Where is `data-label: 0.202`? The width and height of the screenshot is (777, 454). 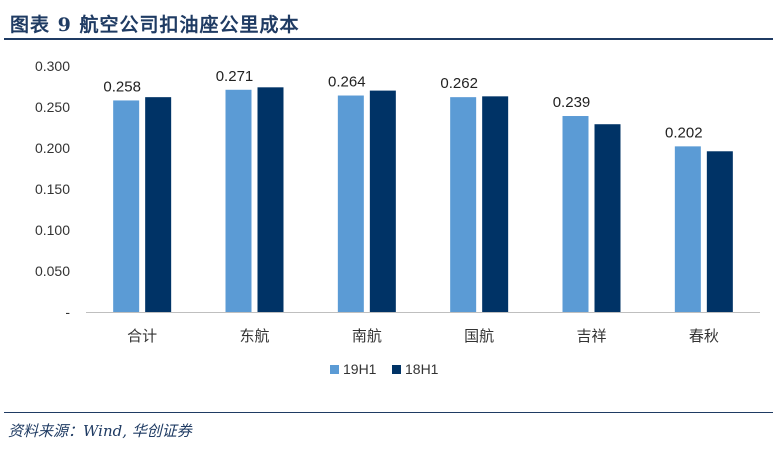 data-label: 0.202 is located at coordinates (684, 132).